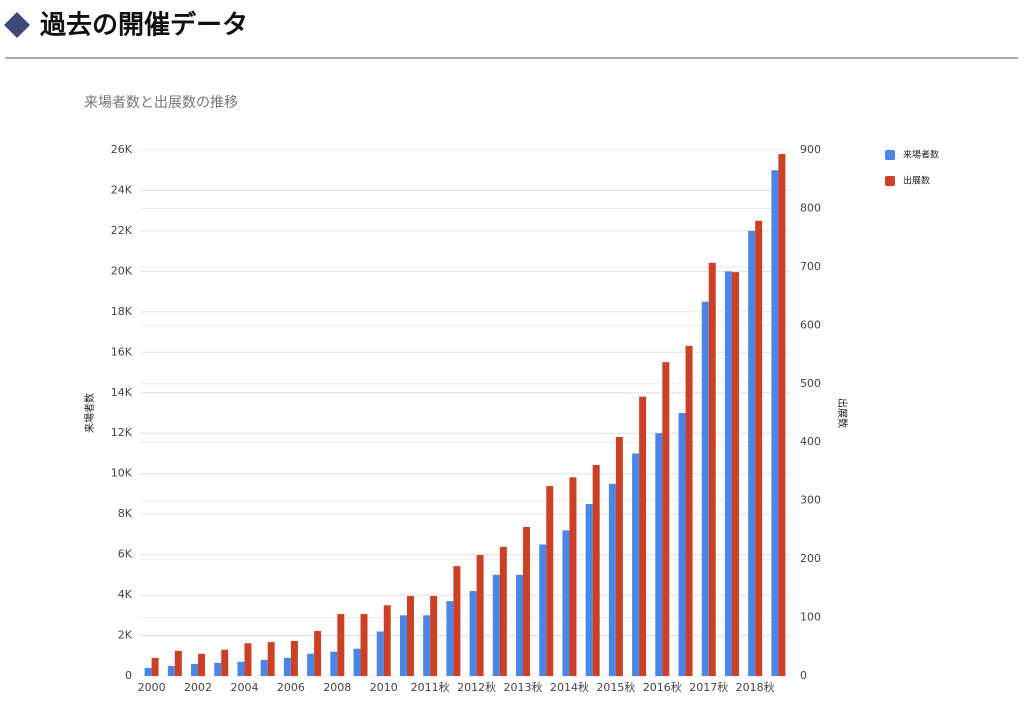 The width and height of the screenshot is (1024, 711). What do you see at coordinates (122, 230) in the screenshot?
I see `y-tick-label: 22K` at bounding box center [122, 230].